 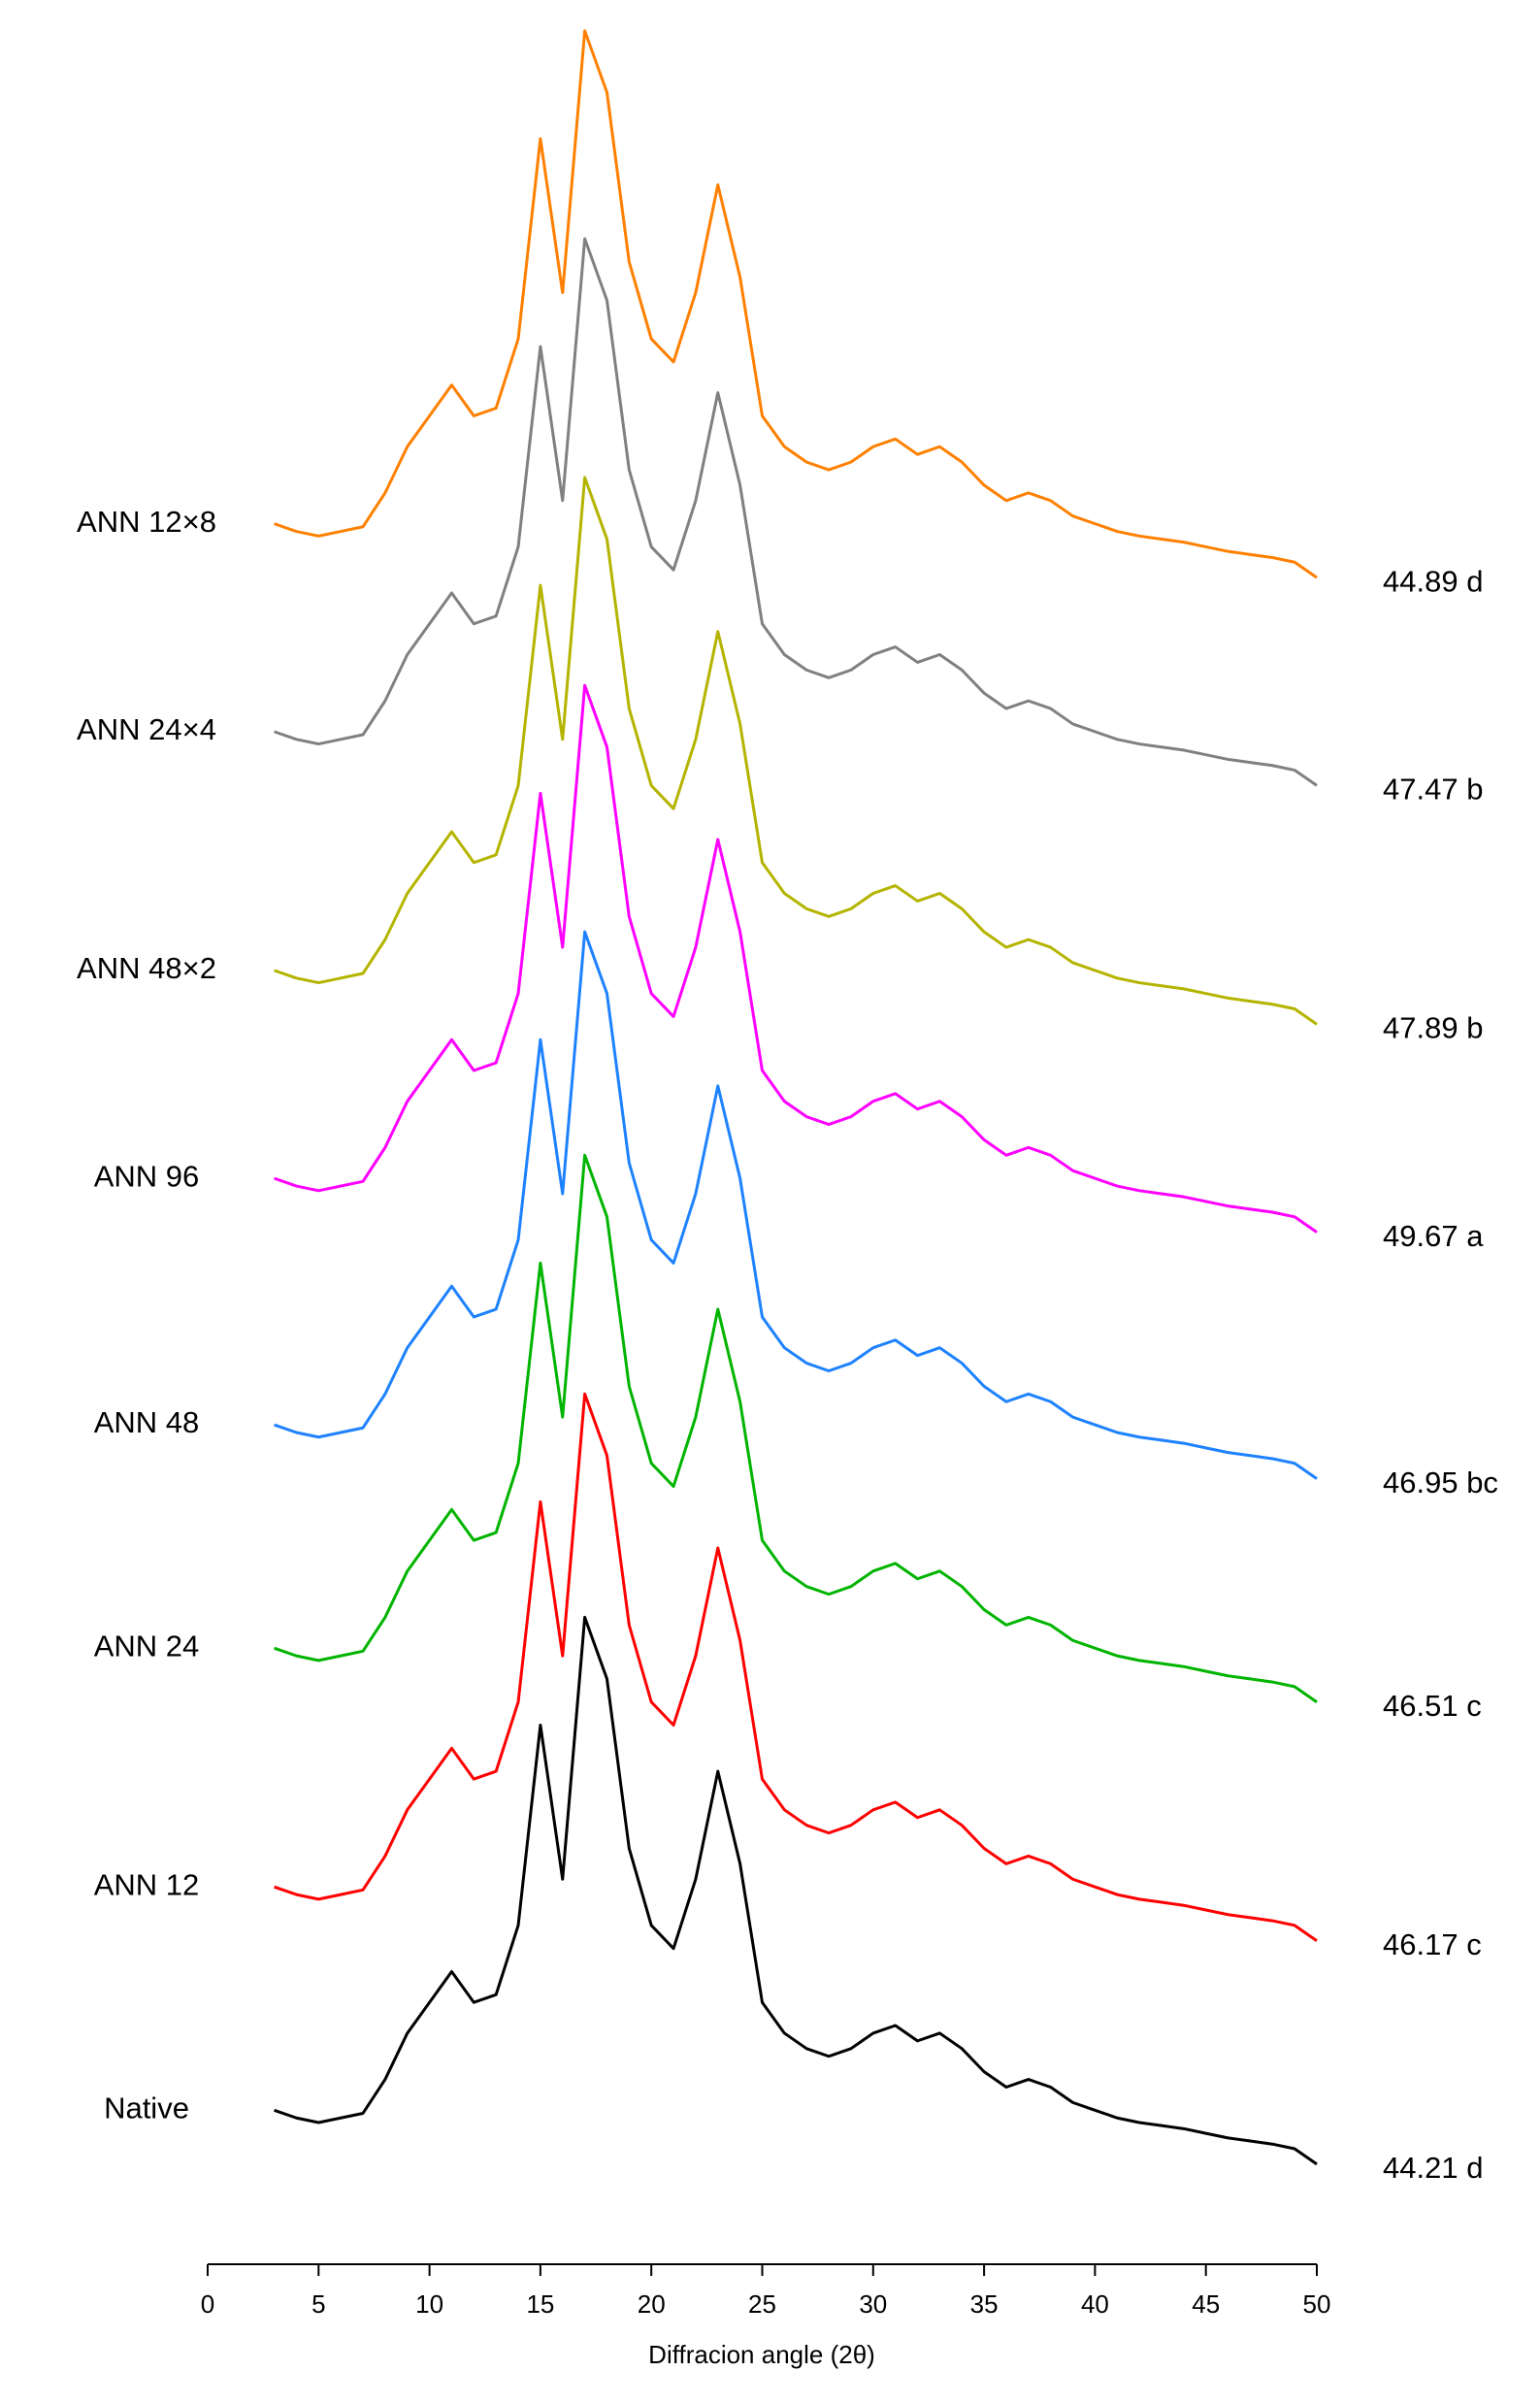 What do you see at coordinates (146, 522) in the screenshot?
I see `series-name: ANN 12×8` at bounding box center [146, 522].